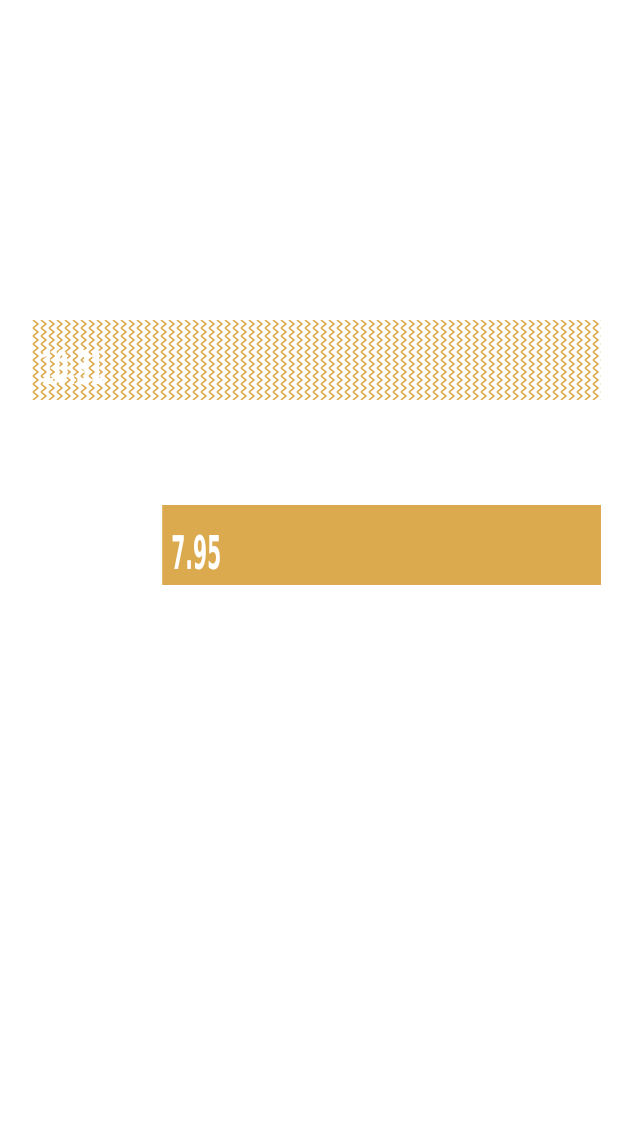 The width and height of the screenshot is (640, 1138). Describe the element at coordinates (72, 368) in the screenshot. I see `bar-value-label-1: 10.31` at that location.